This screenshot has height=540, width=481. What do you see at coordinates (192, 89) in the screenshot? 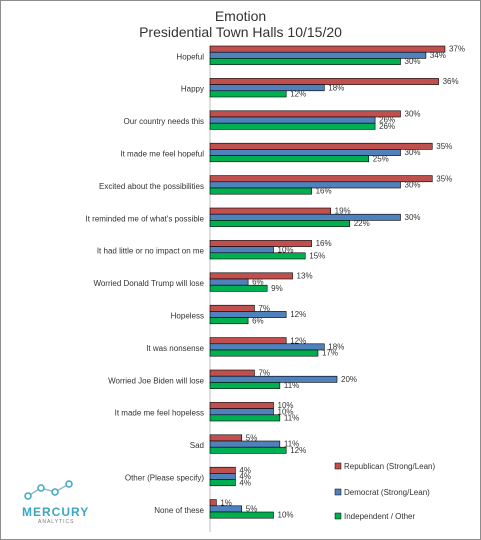
I see `category-label: Happy` at bounding box center [192, 89].